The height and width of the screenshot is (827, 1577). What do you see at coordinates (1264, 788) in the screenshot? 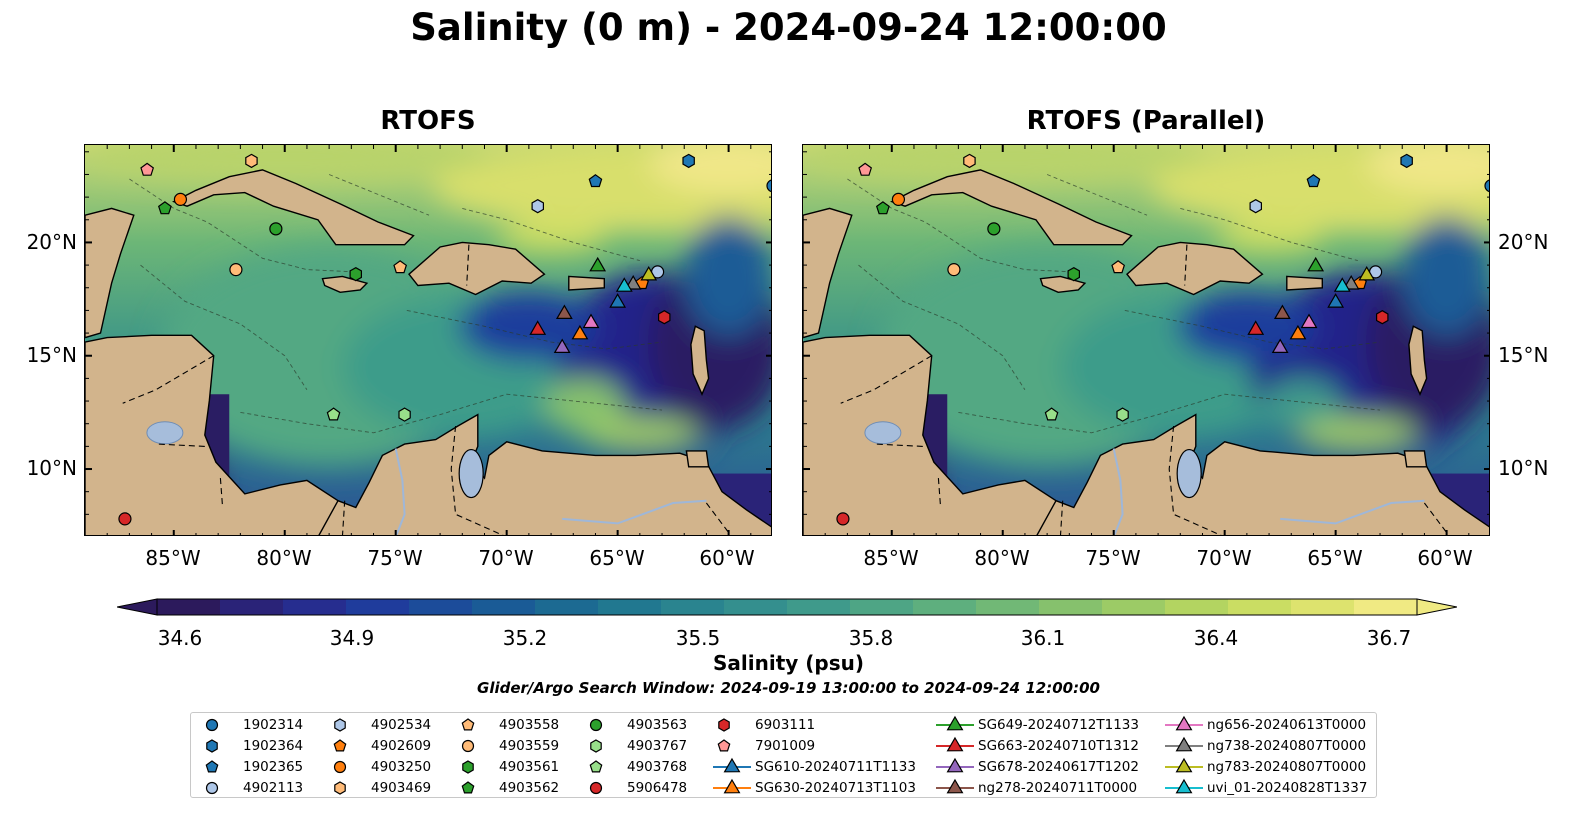
I see `legend-item: uvi_01-20240828T1337` at bounding box center [1264, 788].